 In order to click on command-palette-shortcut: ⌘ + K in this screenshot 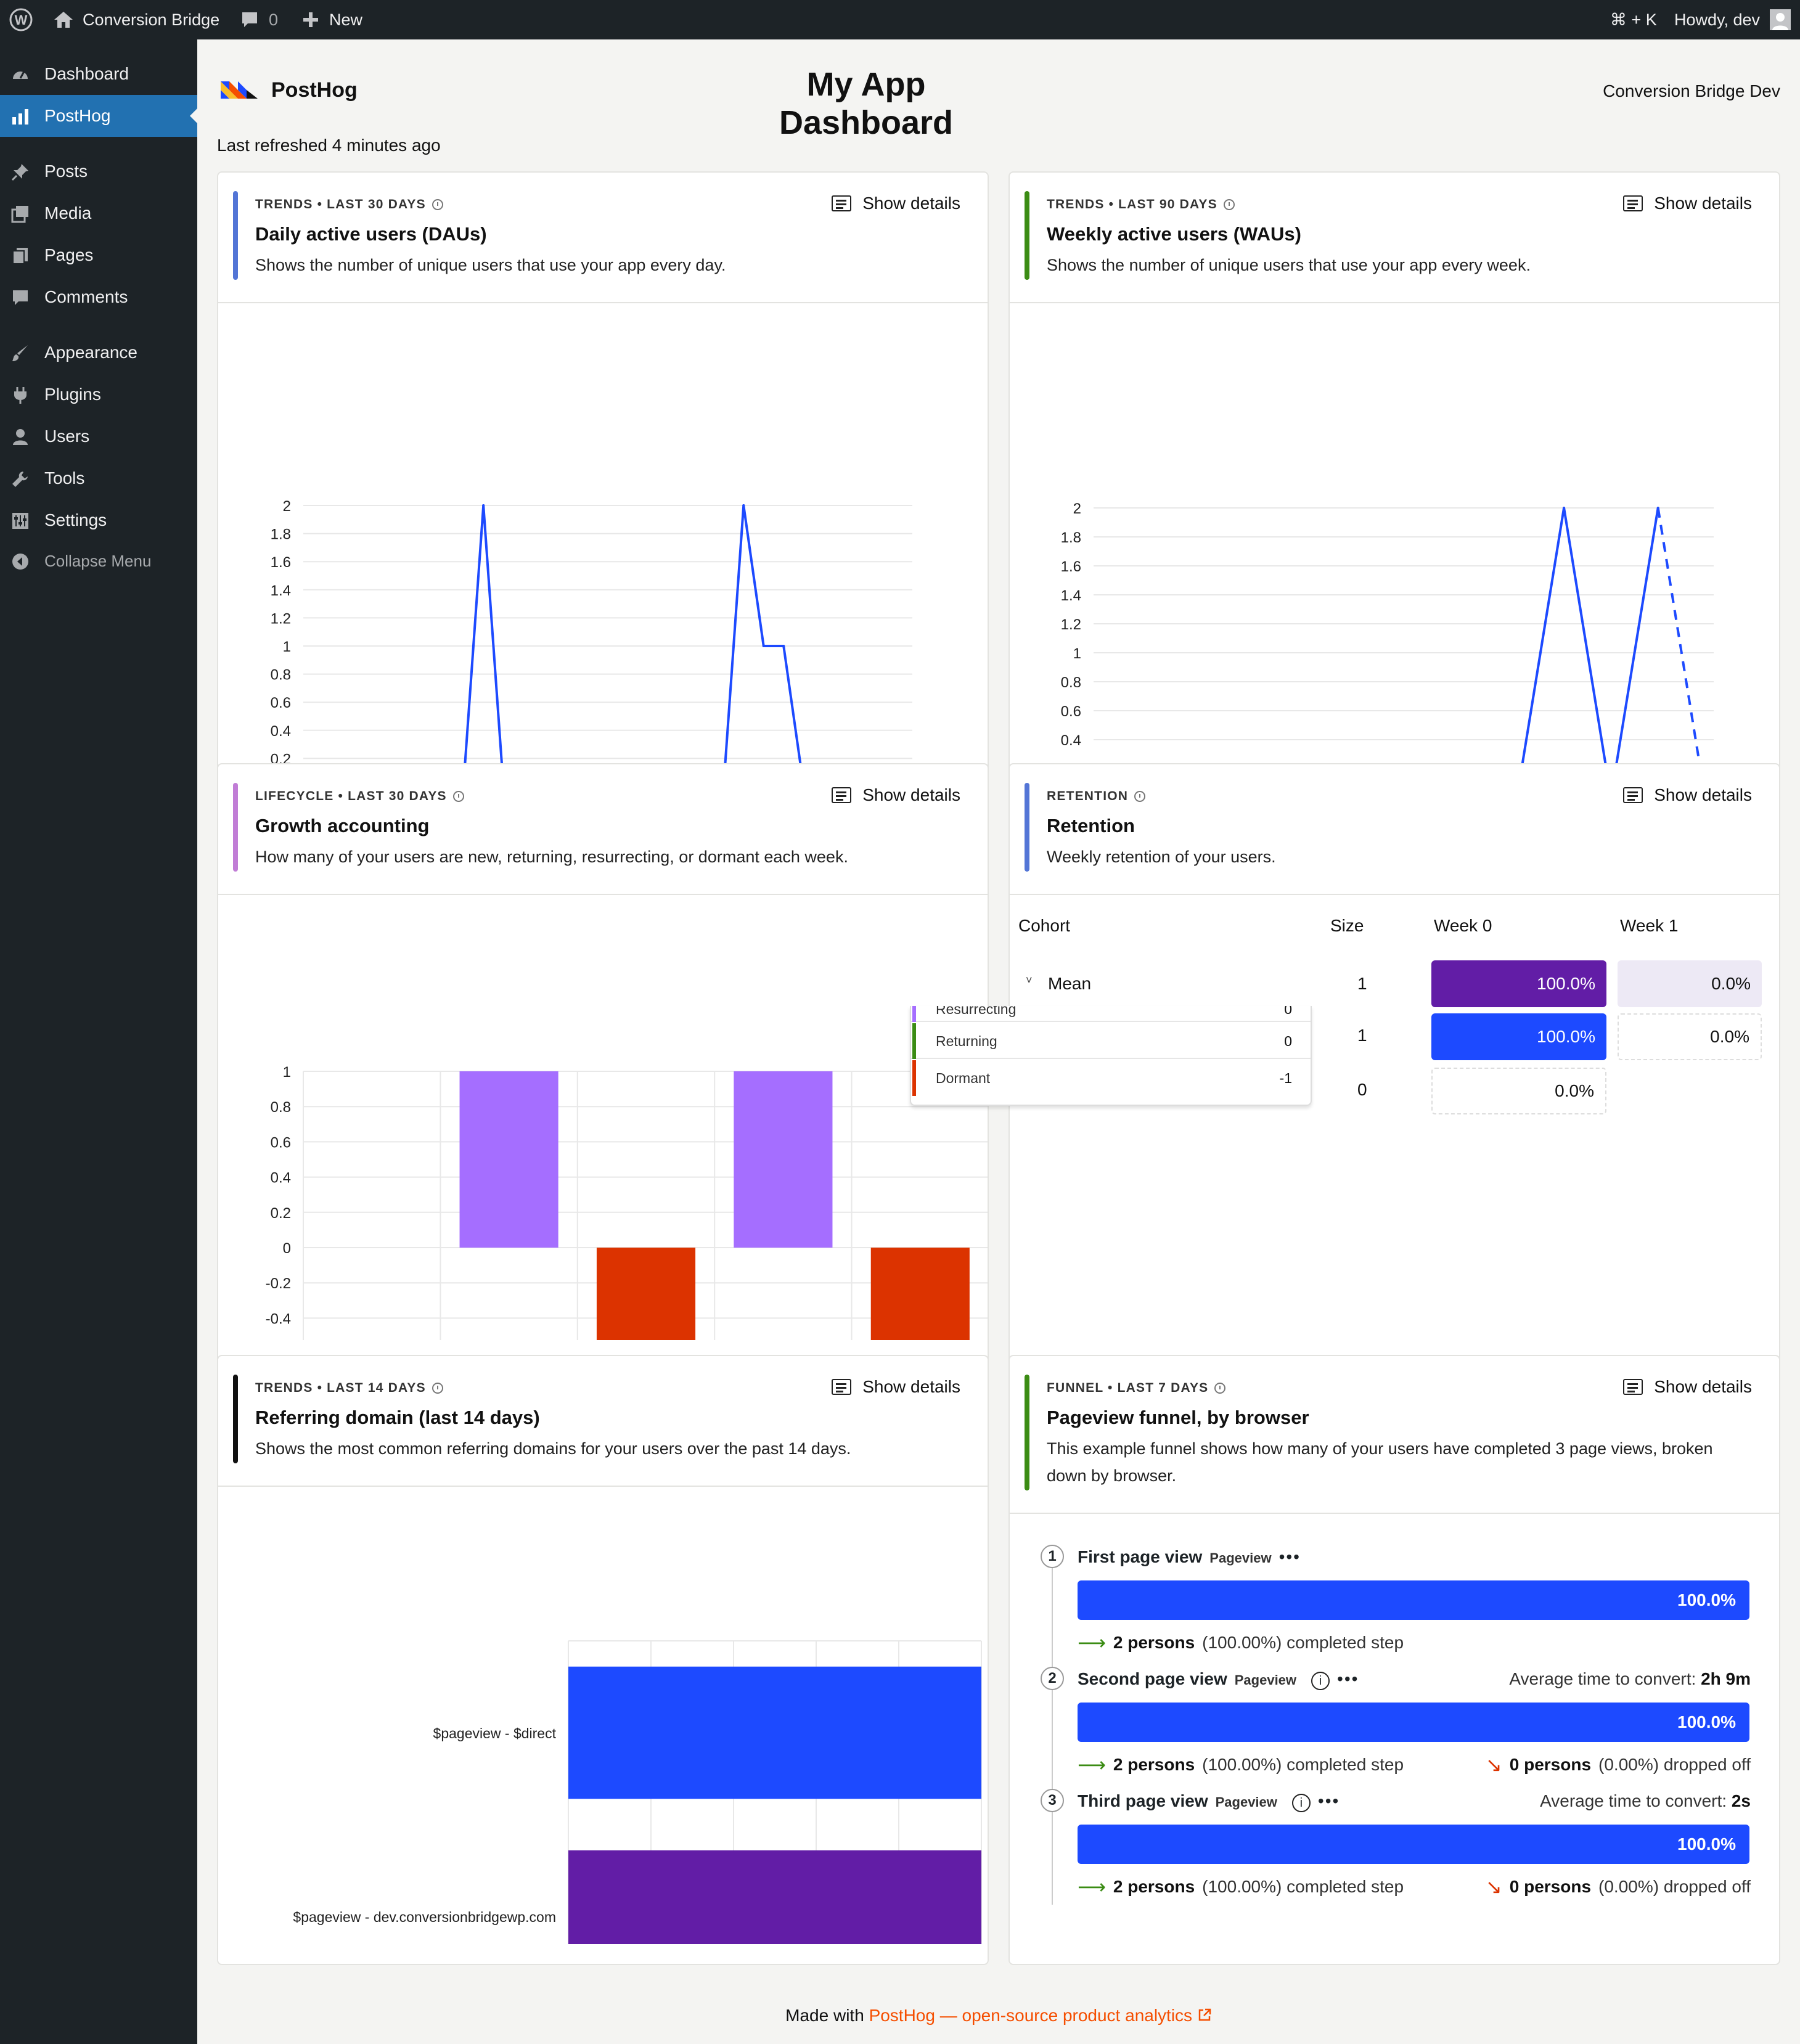, I will do `click(1633, 20)`.